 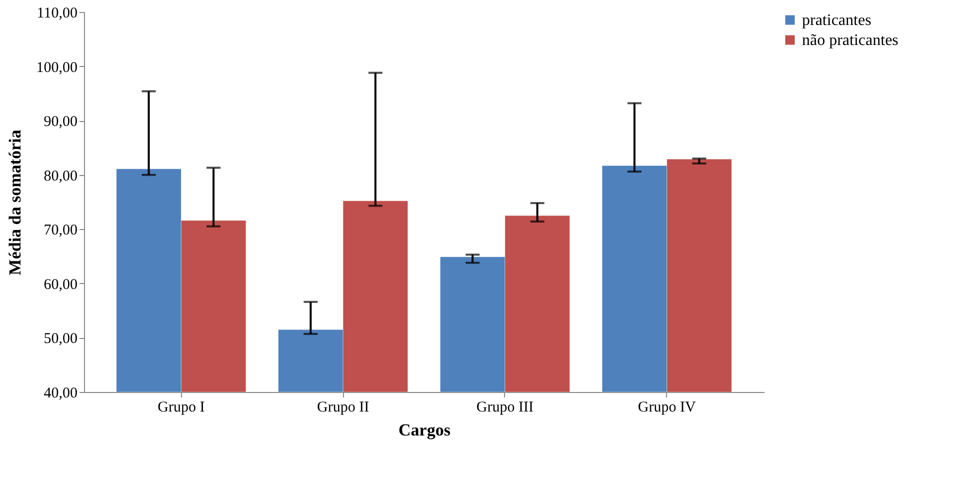 I want to click on y-tick-label: 50,00, so click(x=61, y=339).